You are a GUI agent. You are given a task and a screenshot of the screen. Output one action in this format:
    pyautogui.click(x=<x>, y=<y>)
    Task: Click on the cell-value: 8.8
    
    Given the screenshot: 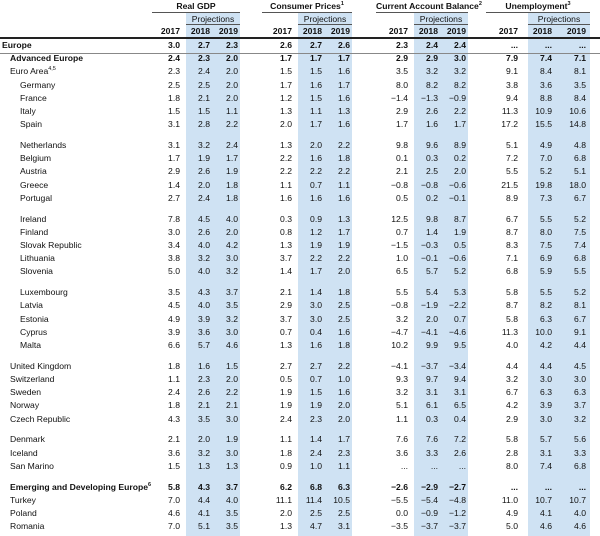 What is the action you would take?
    pyautogui.click(x=546, y=97)
    